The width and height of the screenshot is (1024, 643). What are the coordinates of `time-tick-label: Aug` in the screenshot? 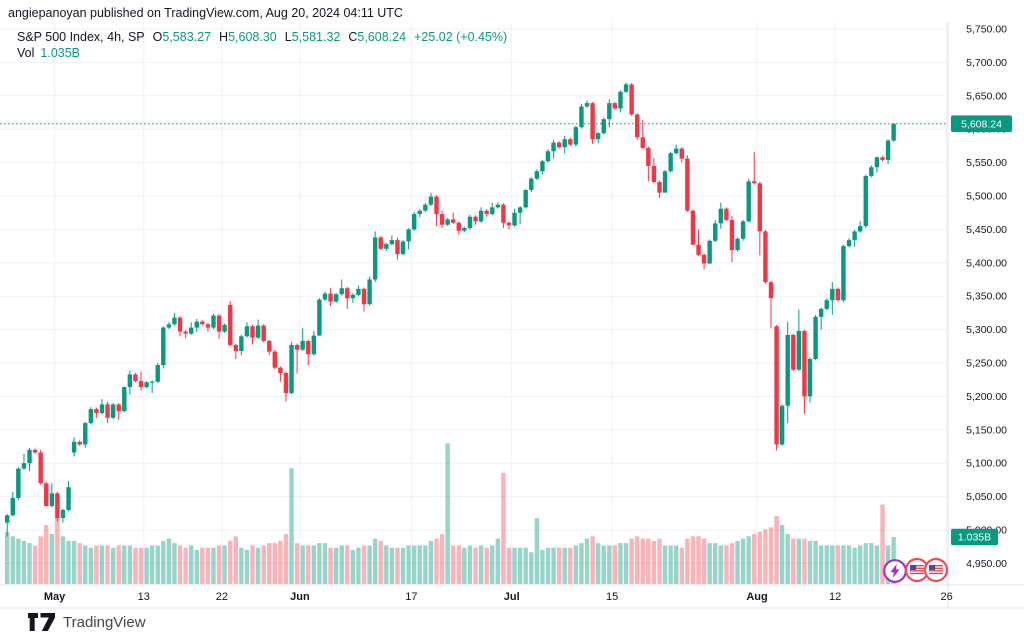 It's located at (756, 597).